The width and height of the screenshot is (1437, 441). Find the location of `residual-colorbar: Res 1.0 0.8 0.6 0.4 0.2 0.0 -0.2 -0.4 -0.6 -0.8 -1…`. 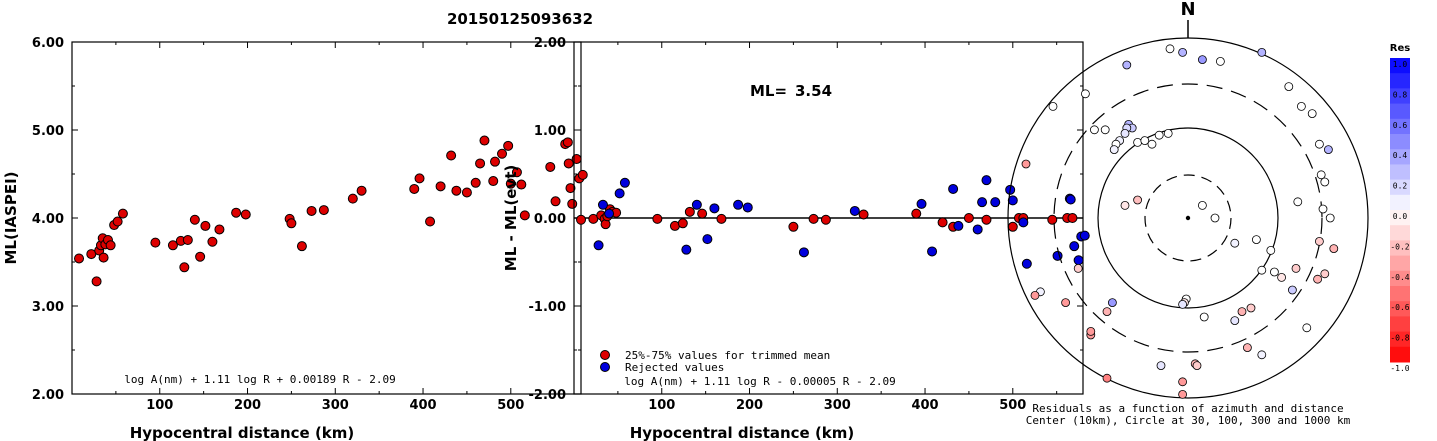

residual-colorbar: Res 1.0 0.8 0.6 0.4 0.2 0.0 -0.2 -0.4 -0.6 -0.8 -1… is located at coordinates (1400, 208).